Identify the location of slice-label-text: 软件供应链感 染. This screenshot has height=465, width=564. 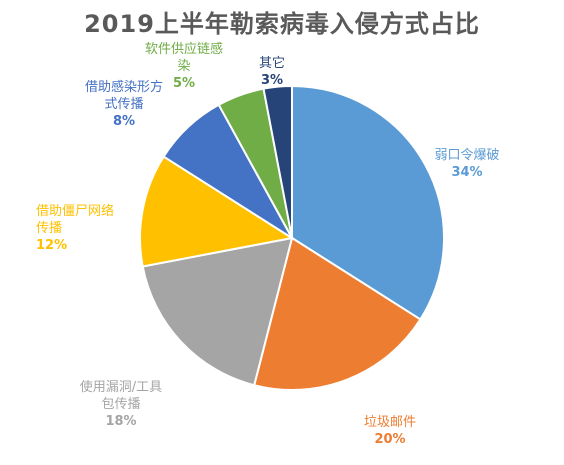
(183, 58).